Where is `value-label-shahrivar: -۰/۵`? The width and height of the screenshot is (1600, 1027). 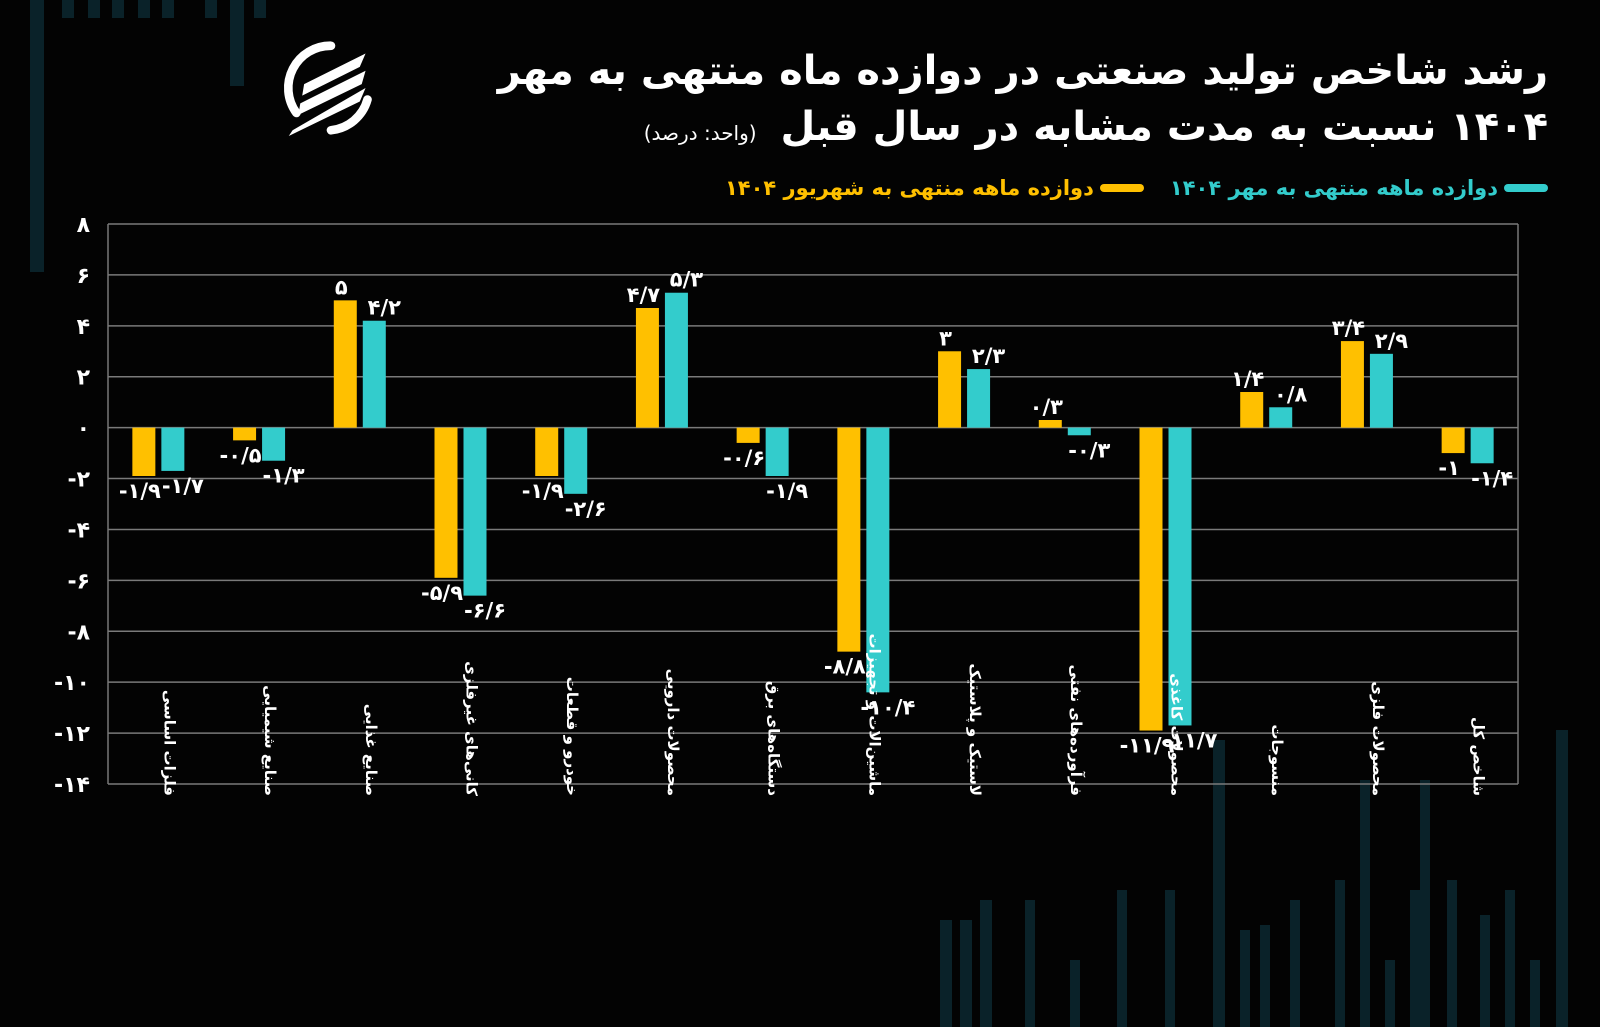
value-label-shahrivar: -۰/۵ is located at coordinates (241, 455).